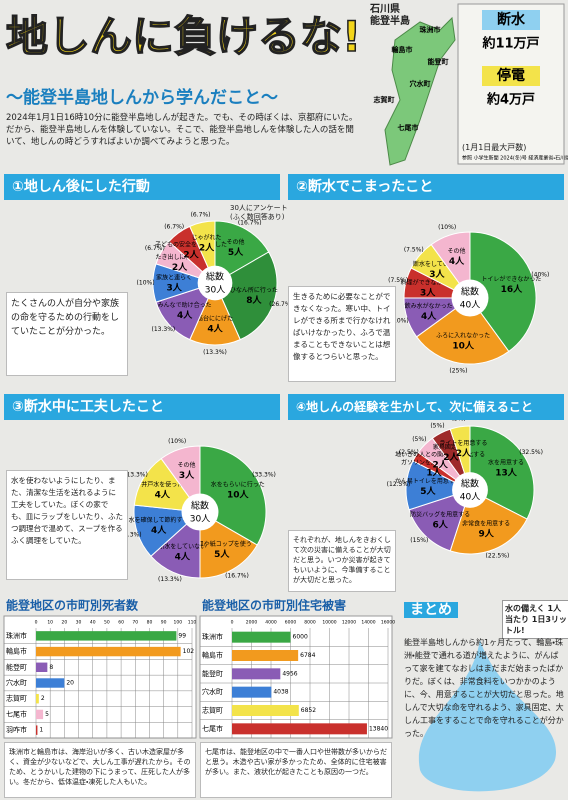 The width and height of the screenshot is (568, 800). Describe the element at coordinates (419, 439) in the screenshot. I see `slice-percent: (5%)` at that location.